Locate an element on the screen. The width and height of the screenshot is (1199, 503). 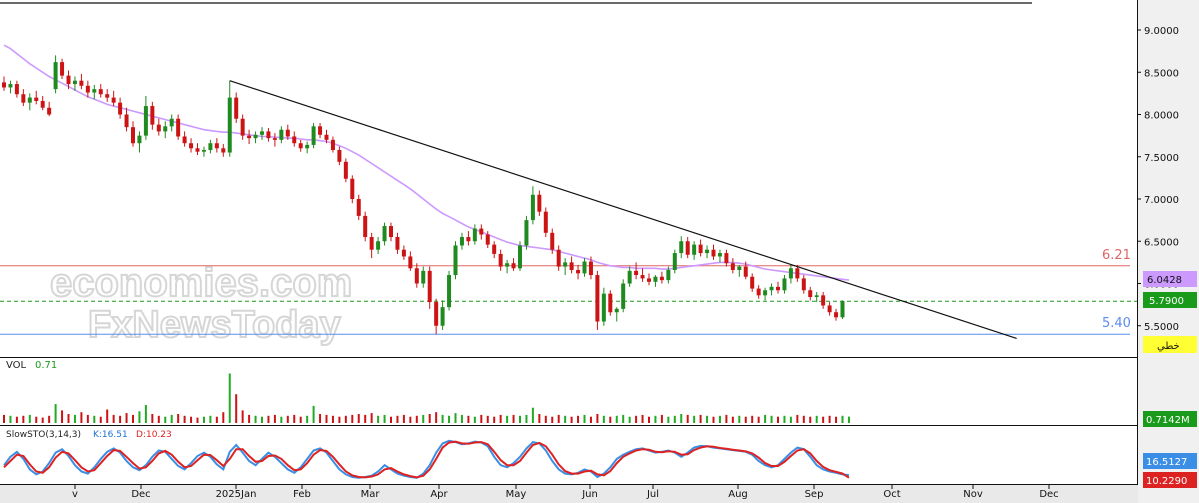
volume-badge is located at coordinates (1170, 419).